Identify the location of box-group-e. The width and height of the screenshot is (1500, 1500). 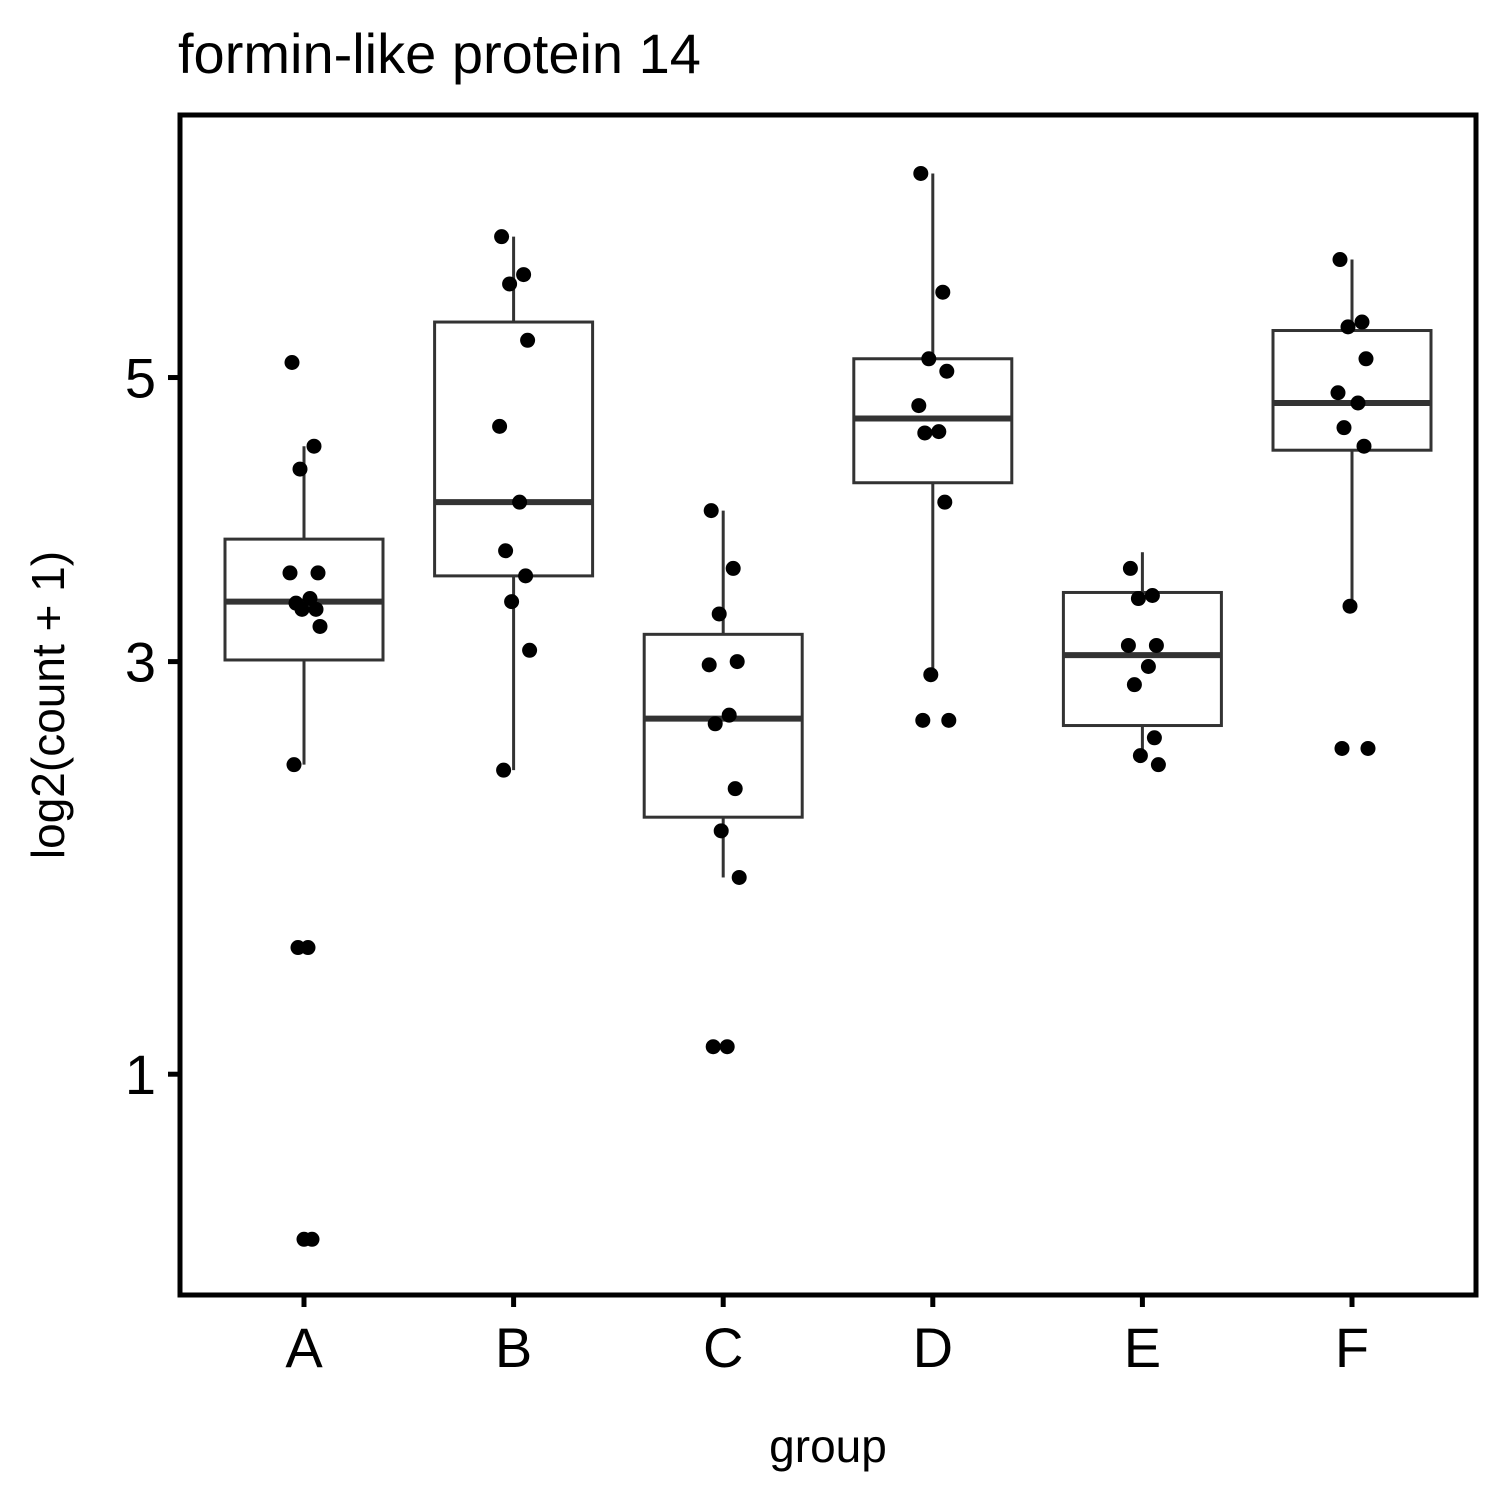
(1142, 654).